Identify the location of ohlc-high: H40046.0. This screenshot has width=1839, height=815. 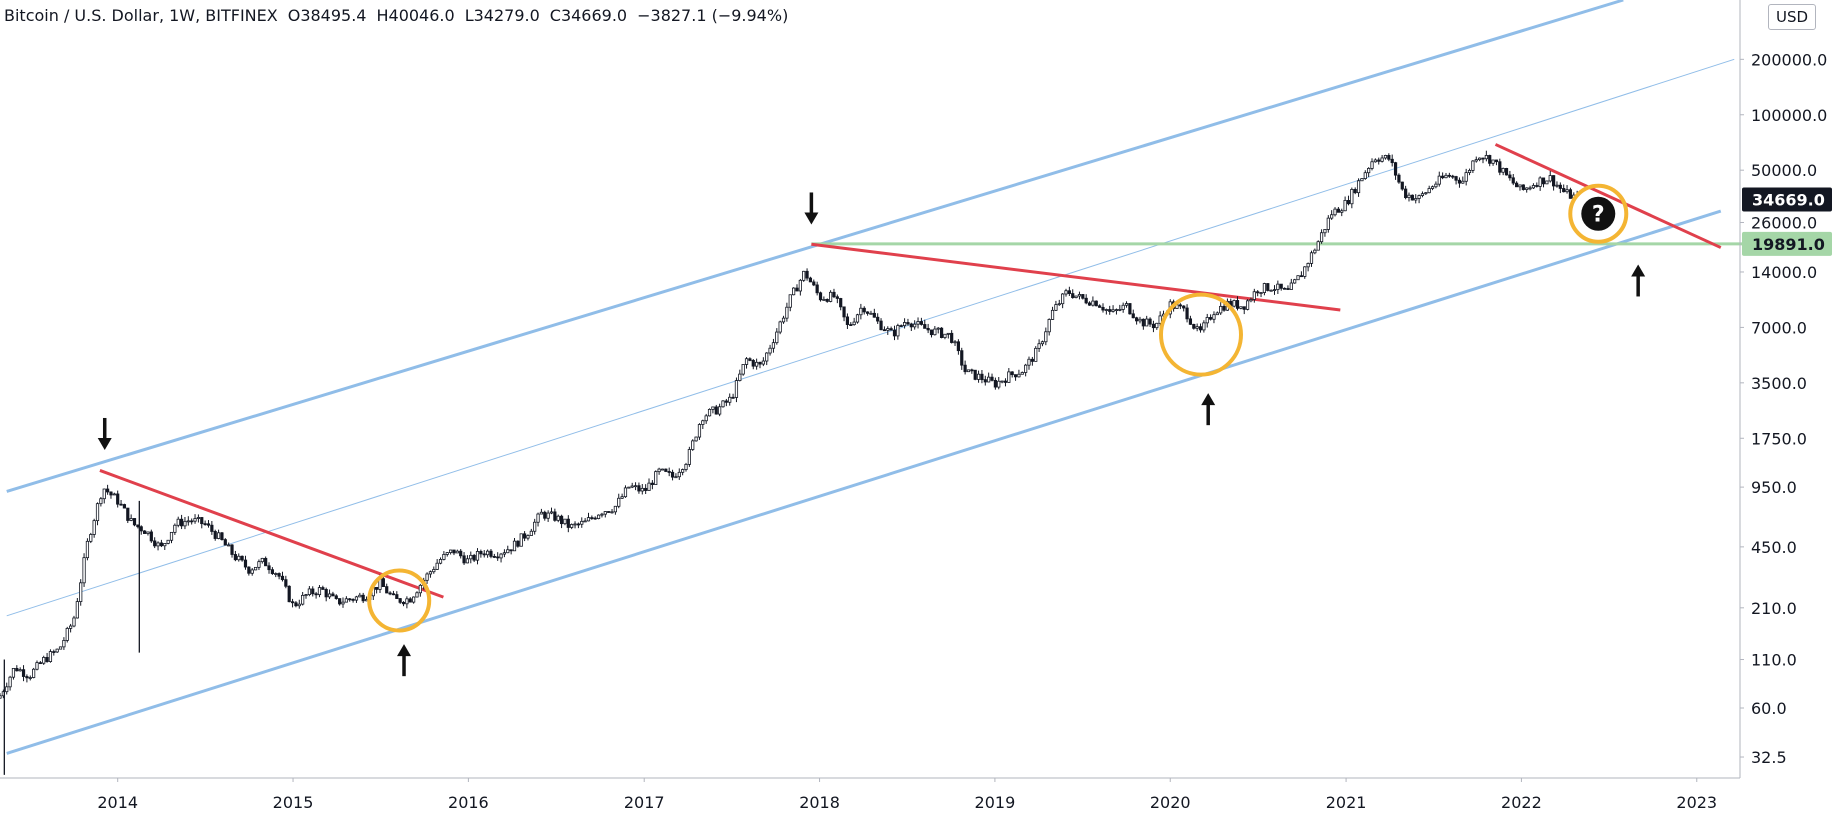
(415, 15).